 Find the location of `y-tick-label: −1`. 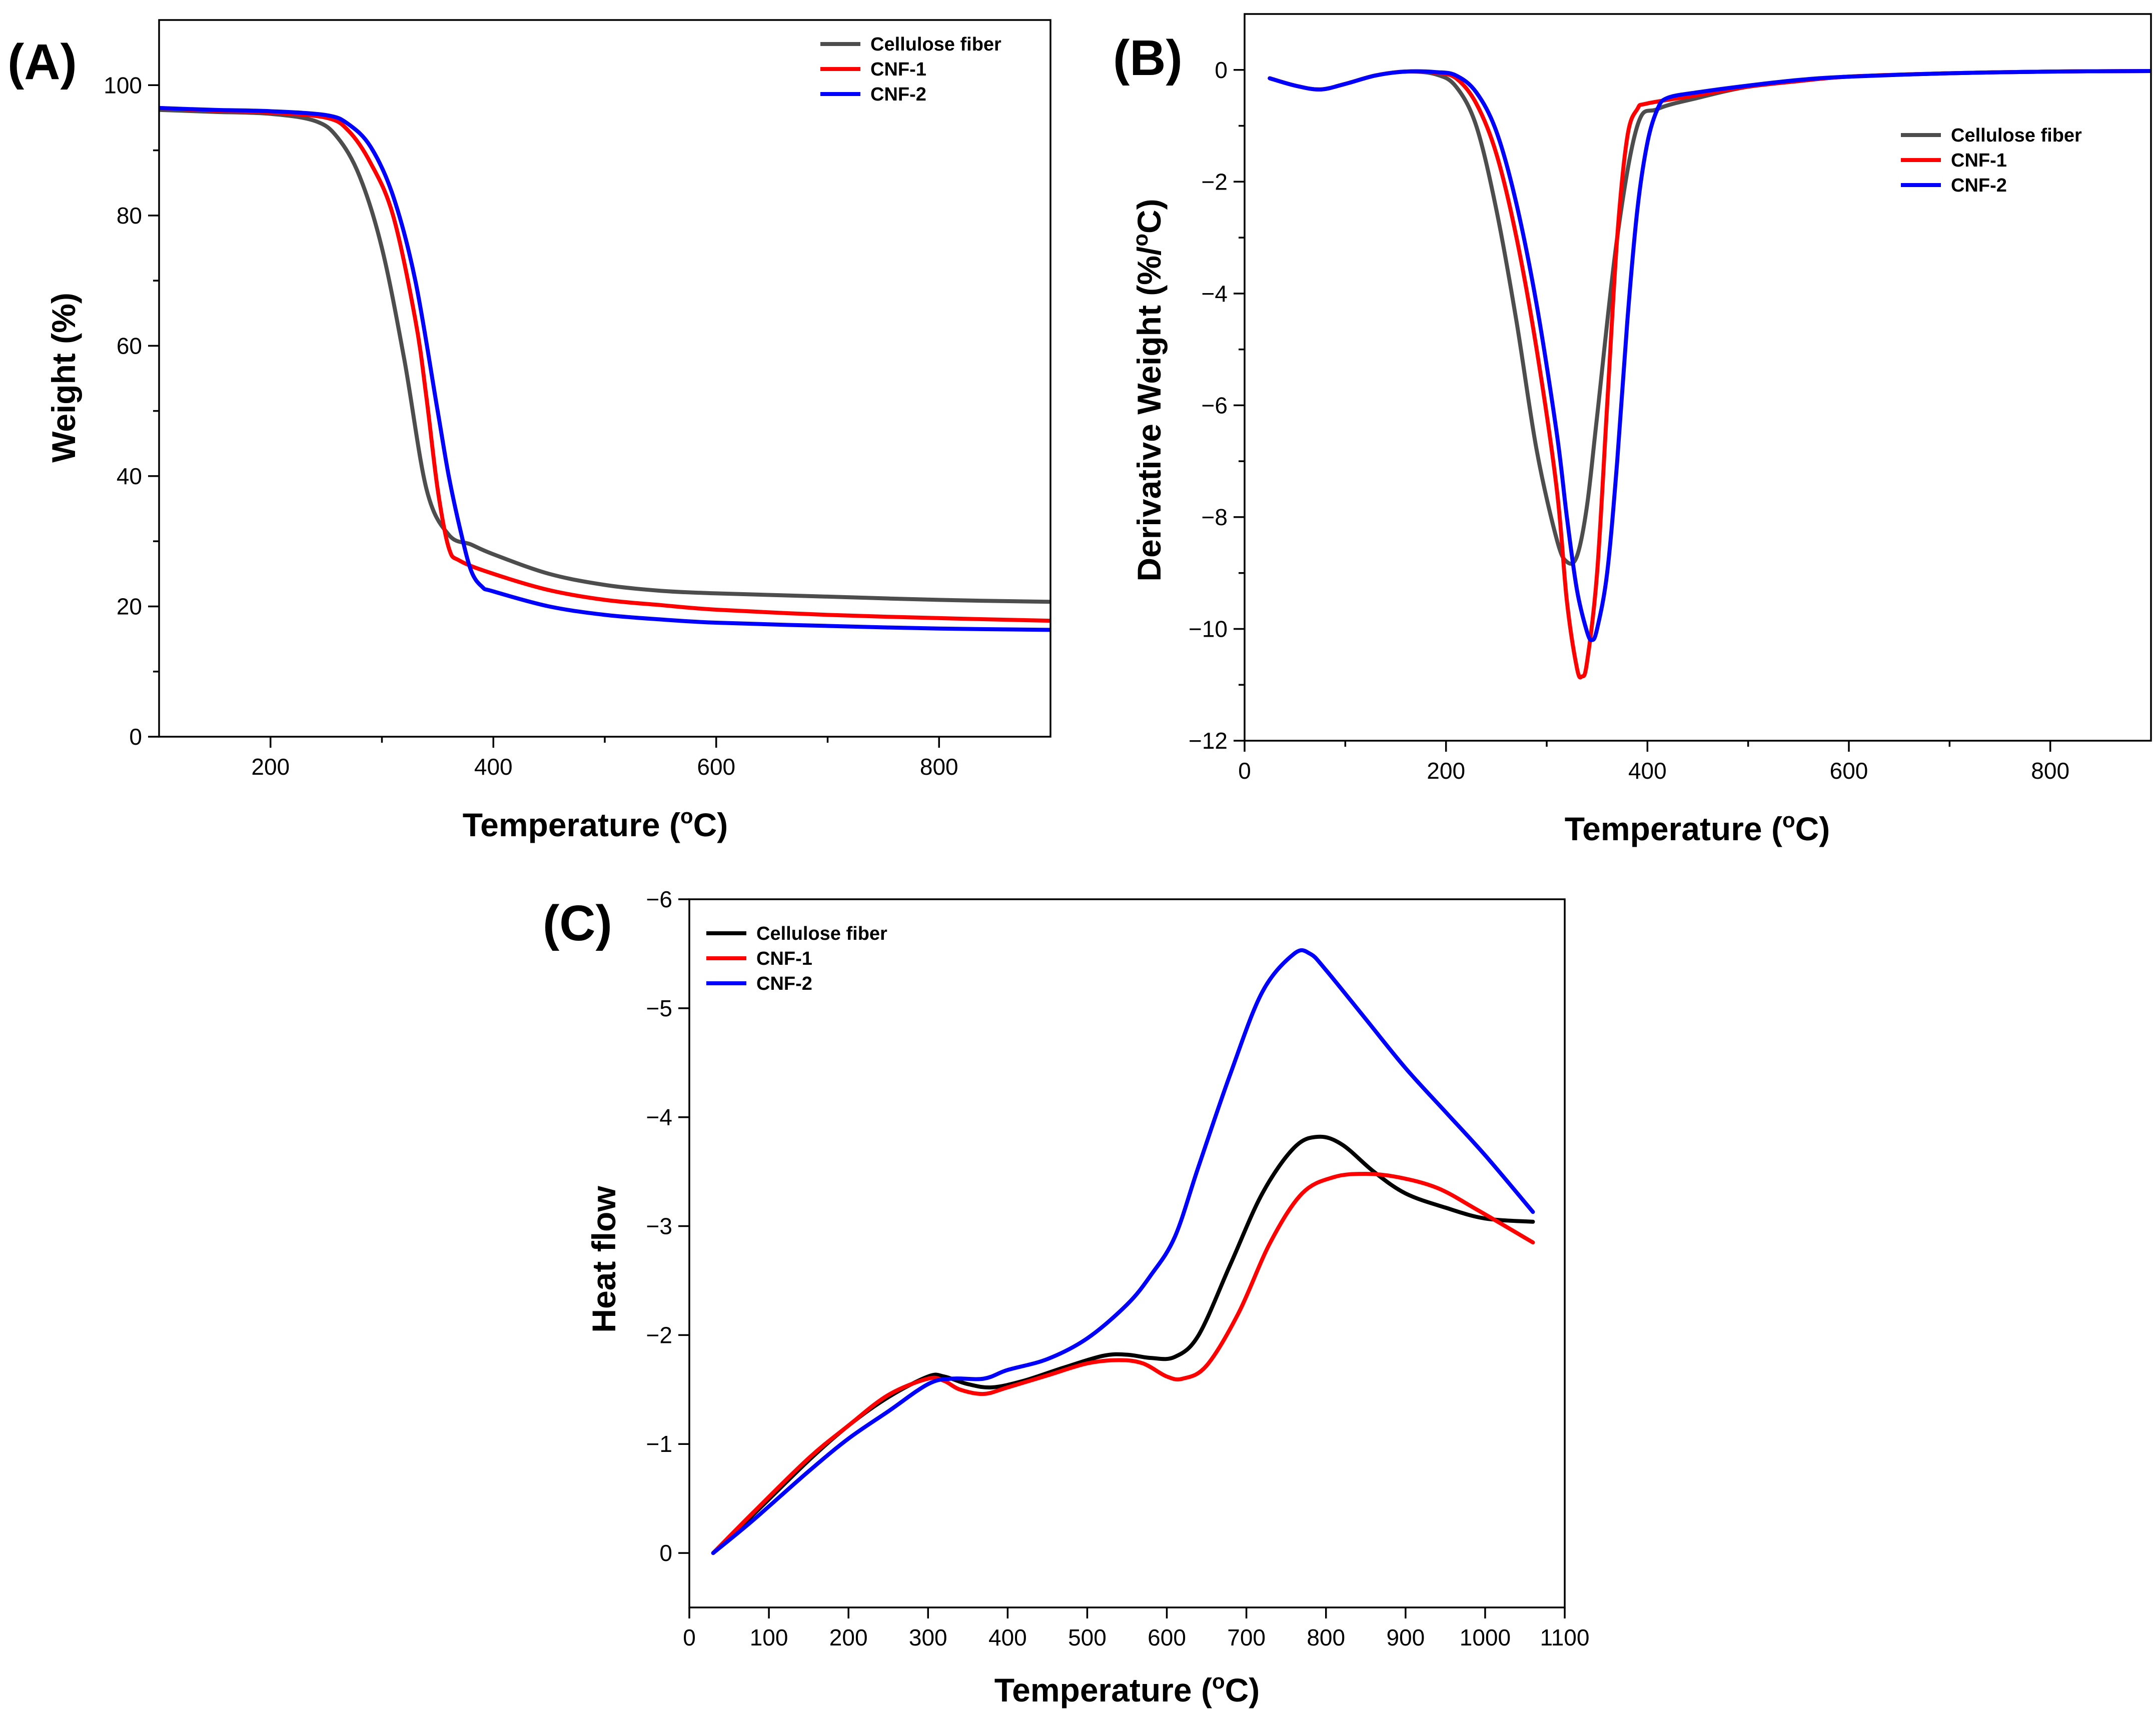

y-tick-label: −1 is located at coordinates (659, 1444).